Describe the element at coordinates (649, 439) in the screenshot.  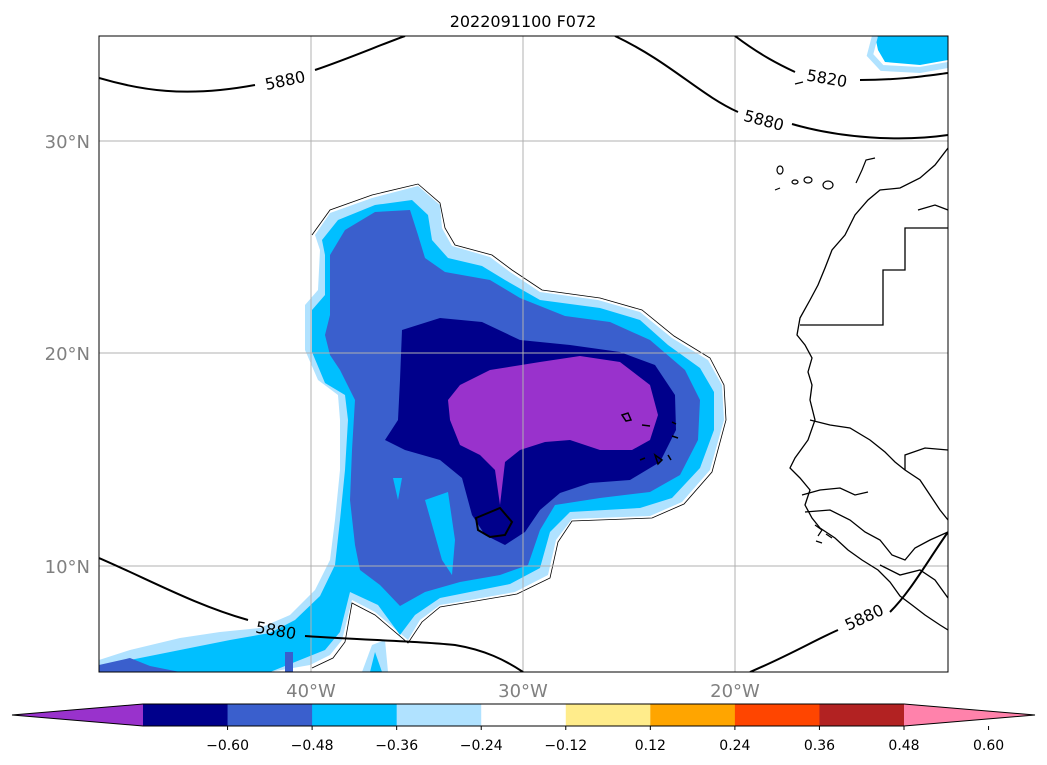
I see `cape-verde-islands` at that location.